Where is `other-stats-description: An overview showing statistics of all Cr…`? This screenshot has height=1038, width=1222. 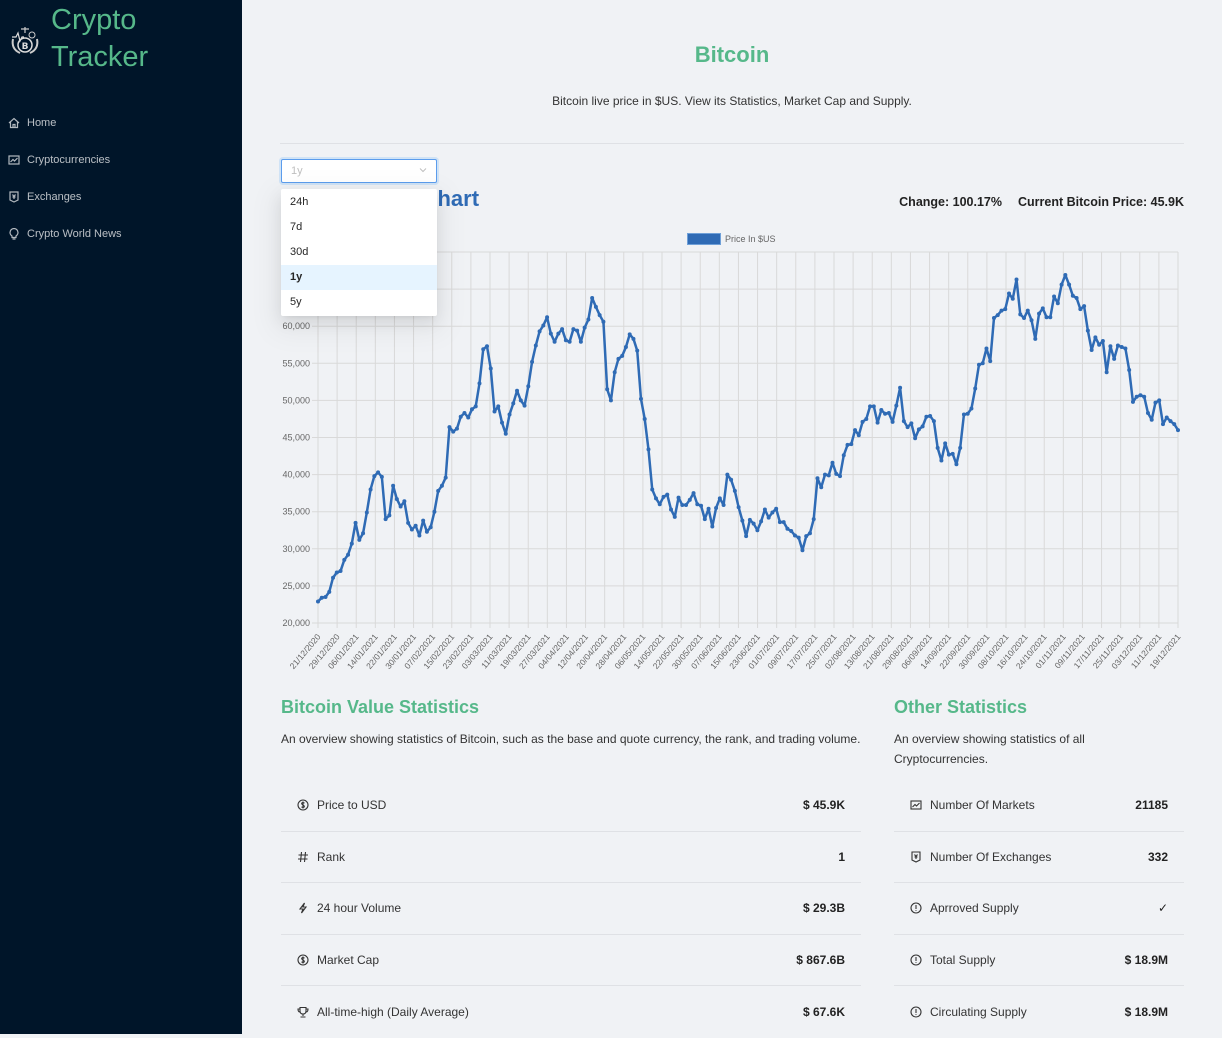
other-stats-description: An overview showing statistics of all Cr… is located at coordinates (989, 749).